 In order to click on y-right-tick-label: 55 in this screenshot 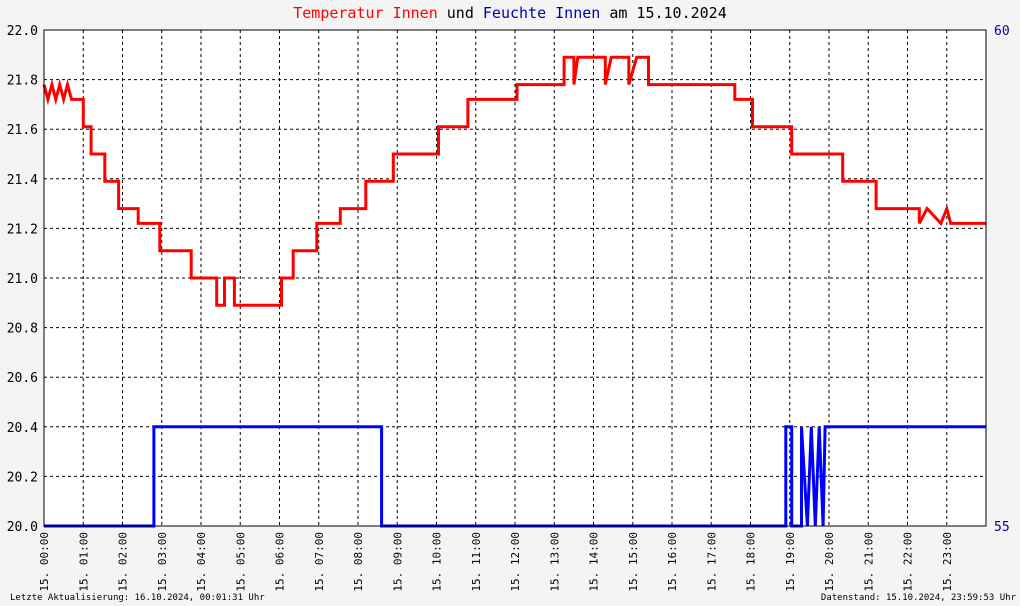, I will do `click(1002, 527)`.